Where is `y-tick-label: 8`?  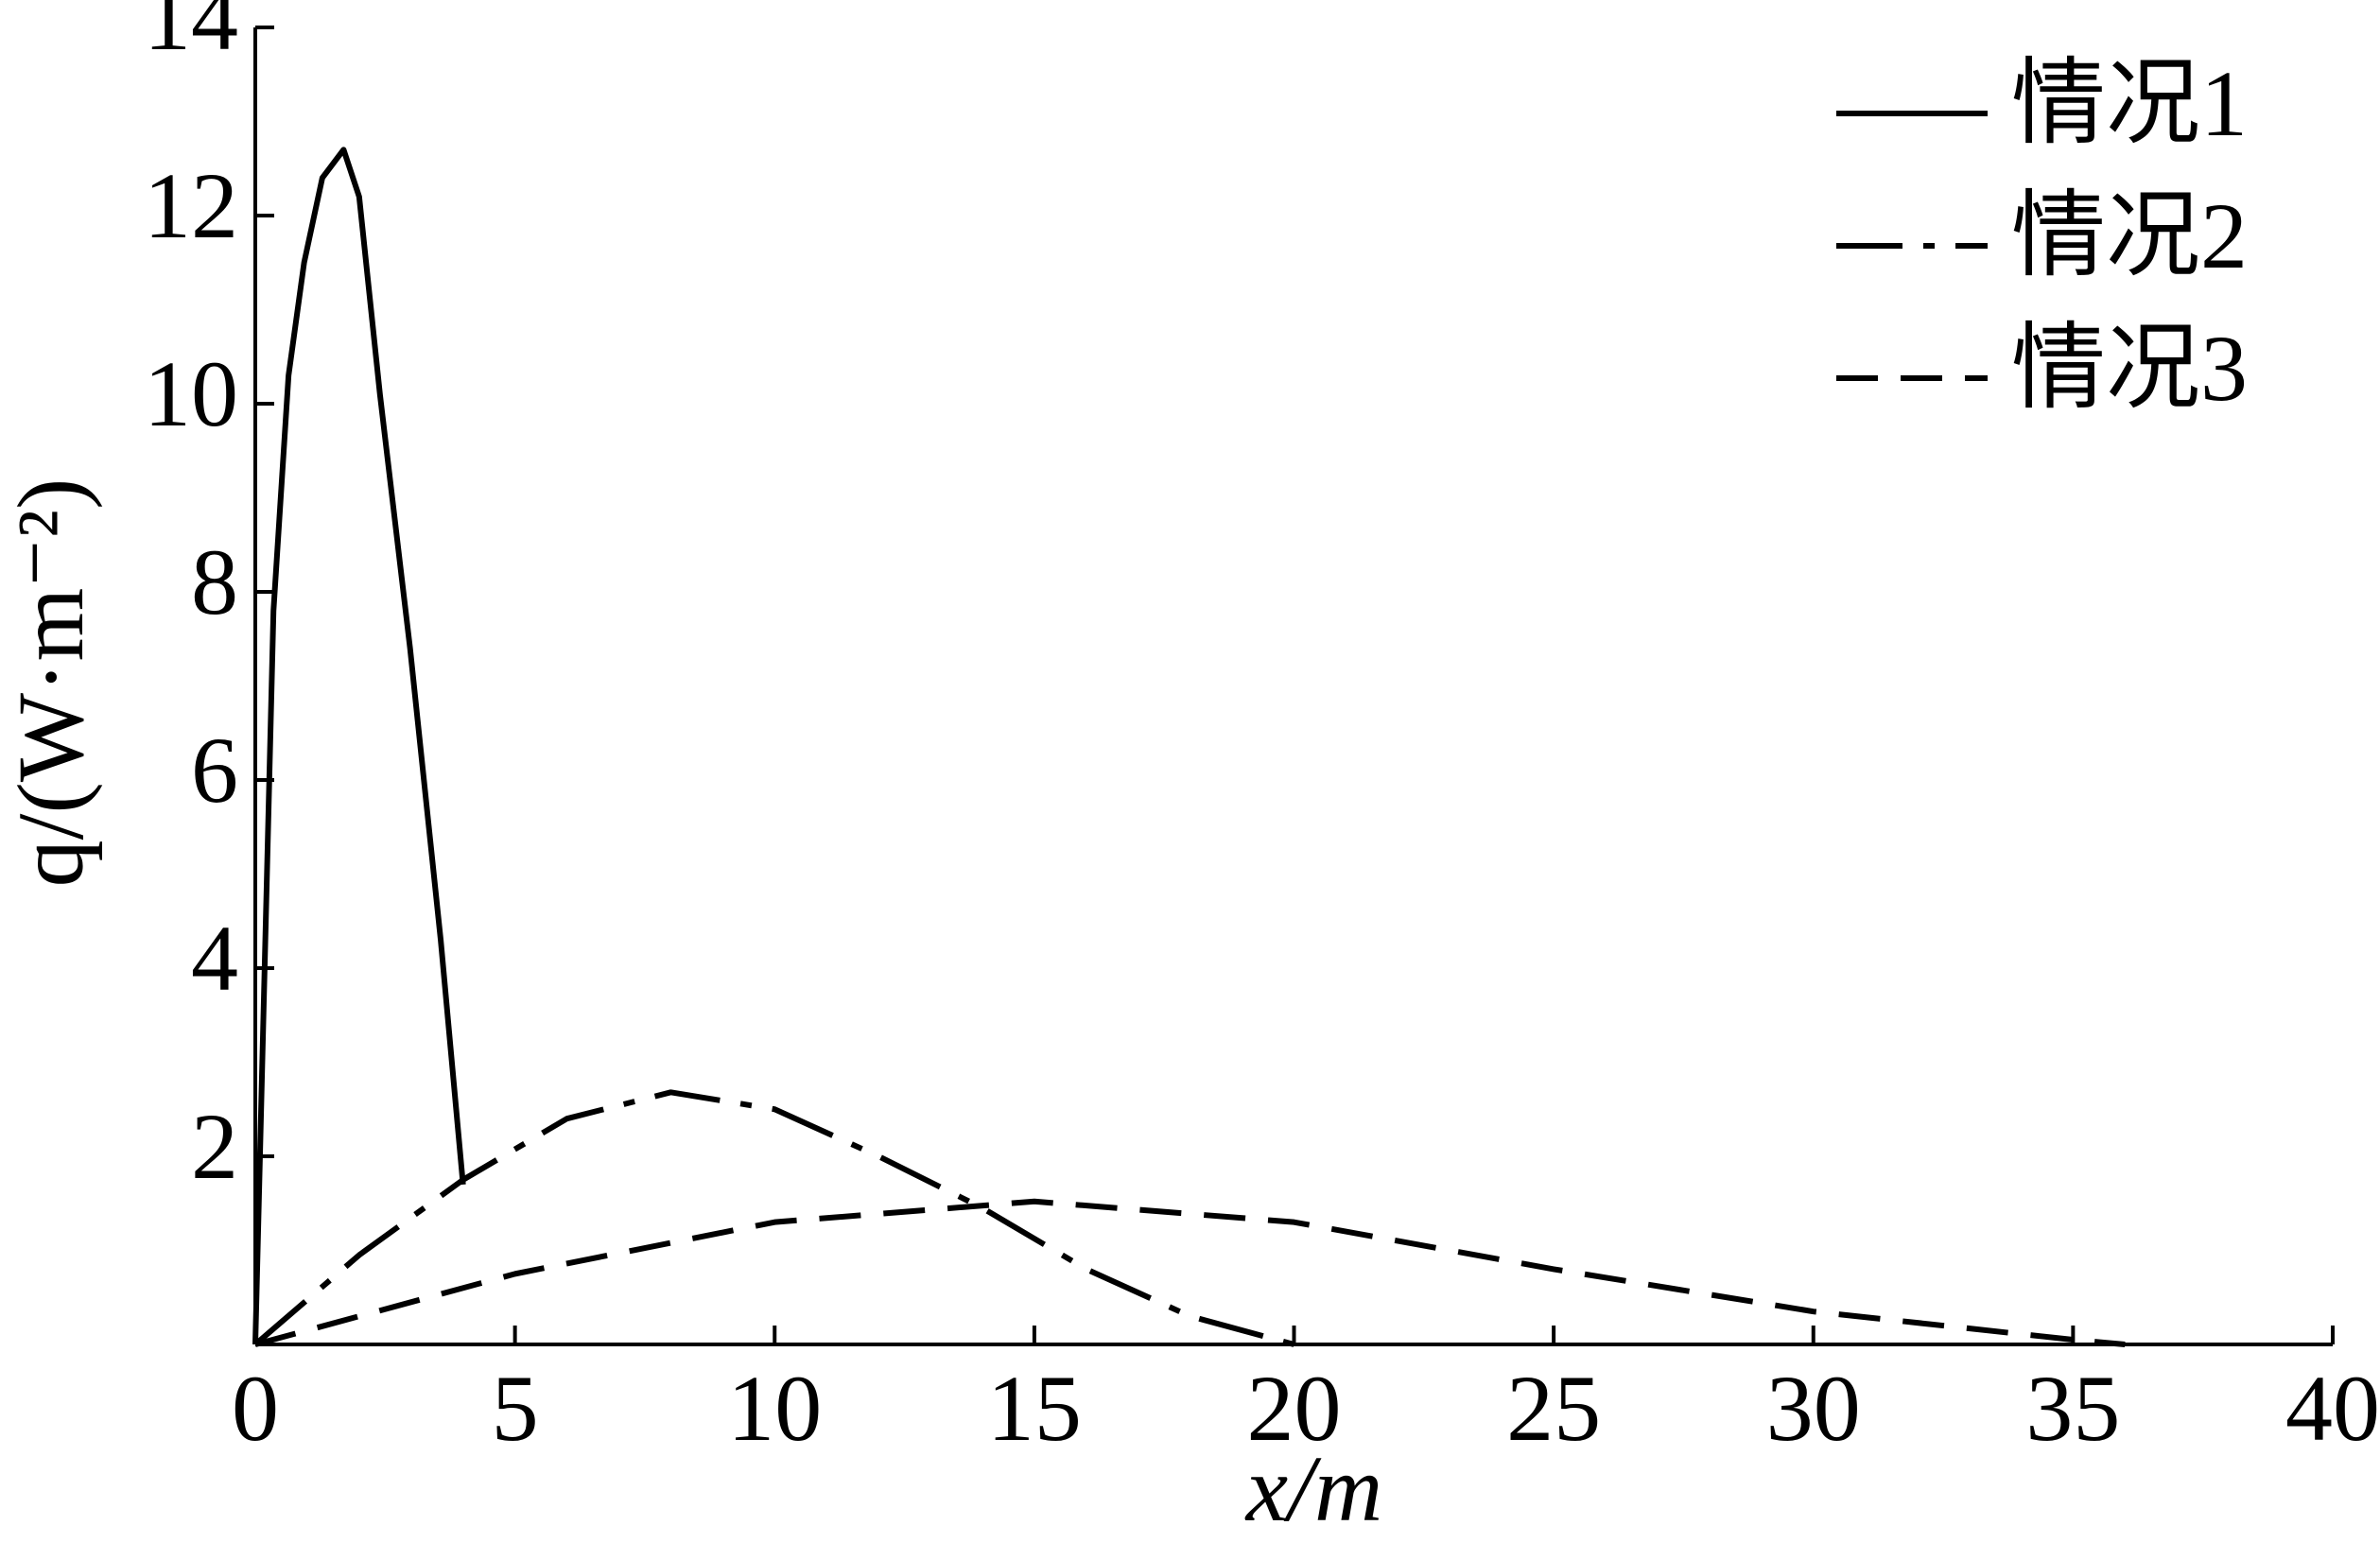
y-tick-label: 8 is located at coordinates (214, 581).